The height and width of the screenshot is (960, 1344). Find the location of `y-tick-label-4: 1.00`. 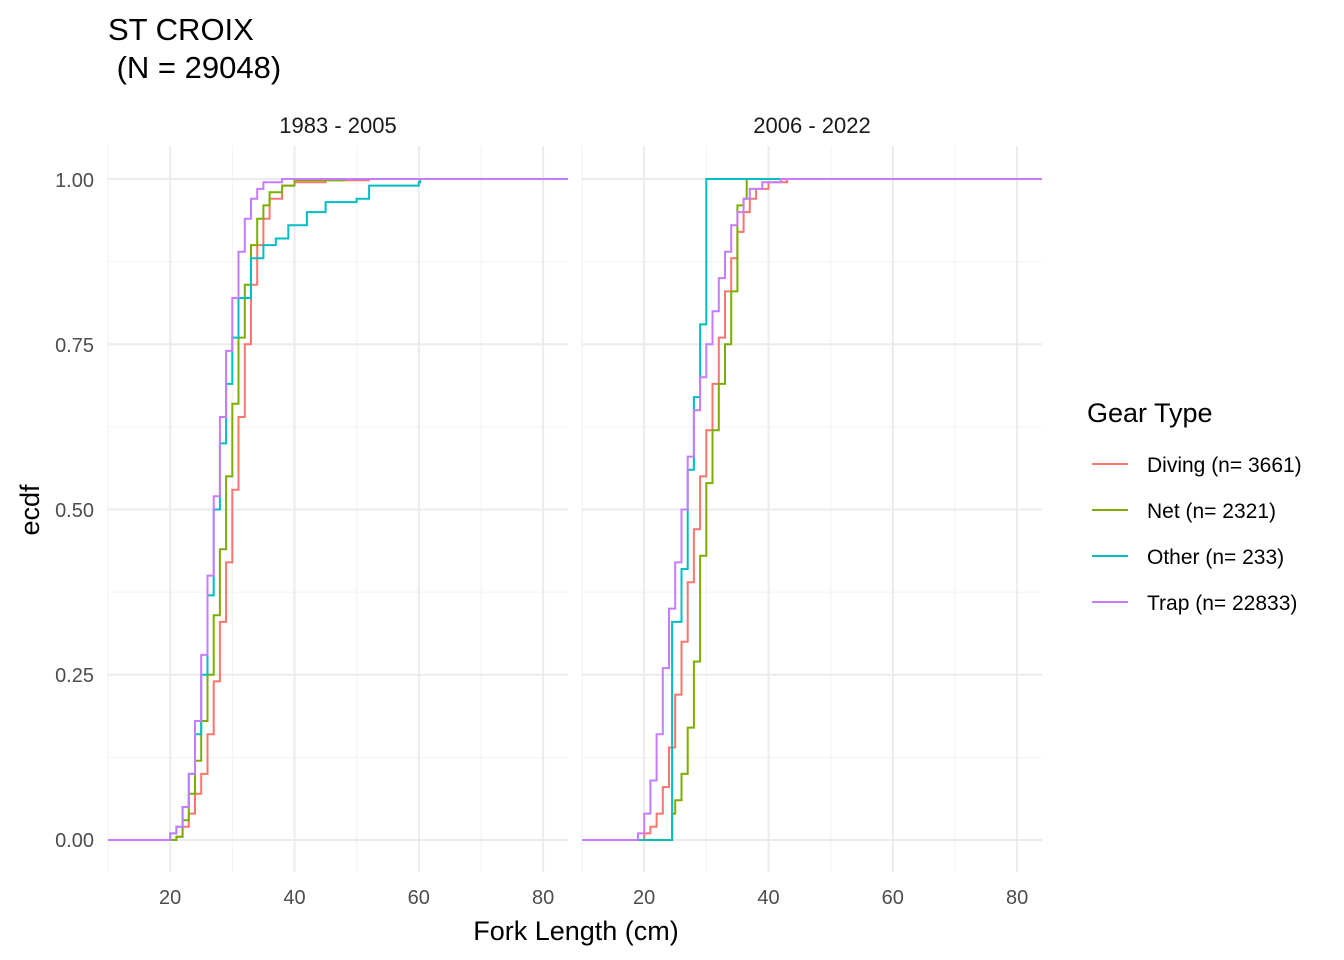

y-tick-label-4: 1.00 is located at coordinates (74, 181).